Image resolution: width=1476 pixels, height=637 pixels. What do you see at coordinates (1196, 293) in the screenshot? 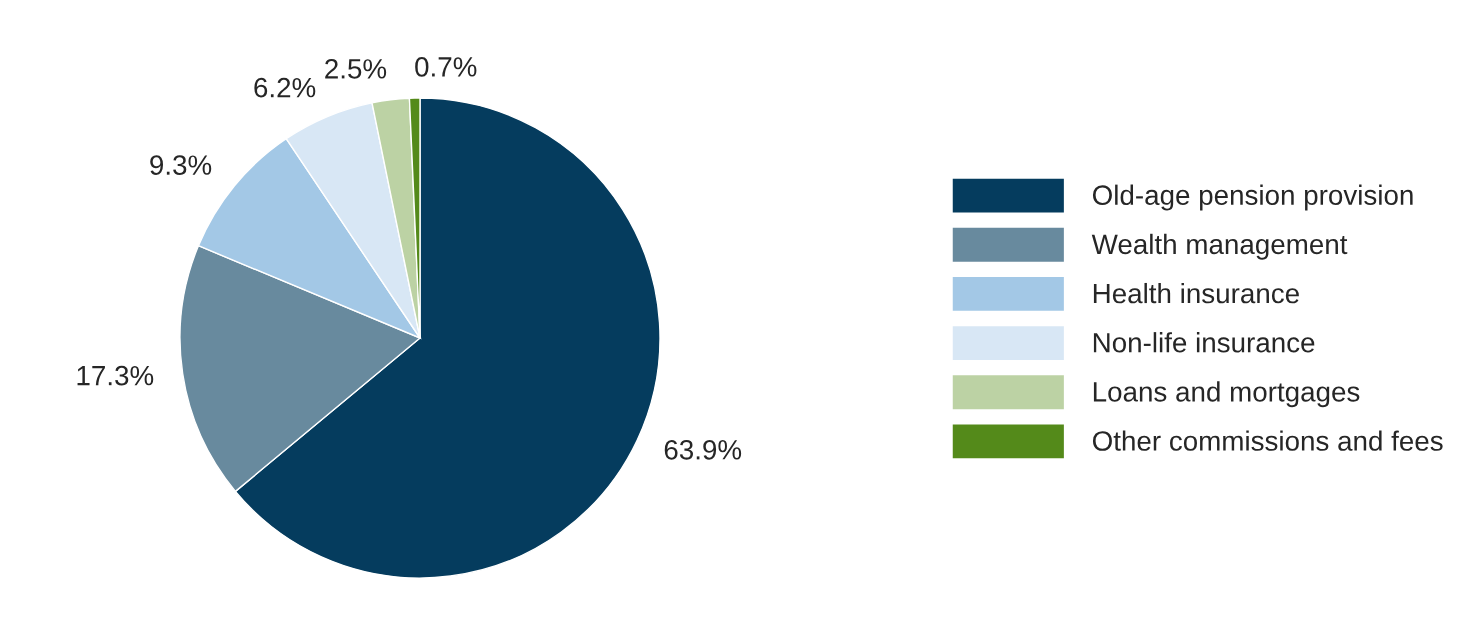
I see `legend-label: Health insurance` at bounding box center [1196, 293].